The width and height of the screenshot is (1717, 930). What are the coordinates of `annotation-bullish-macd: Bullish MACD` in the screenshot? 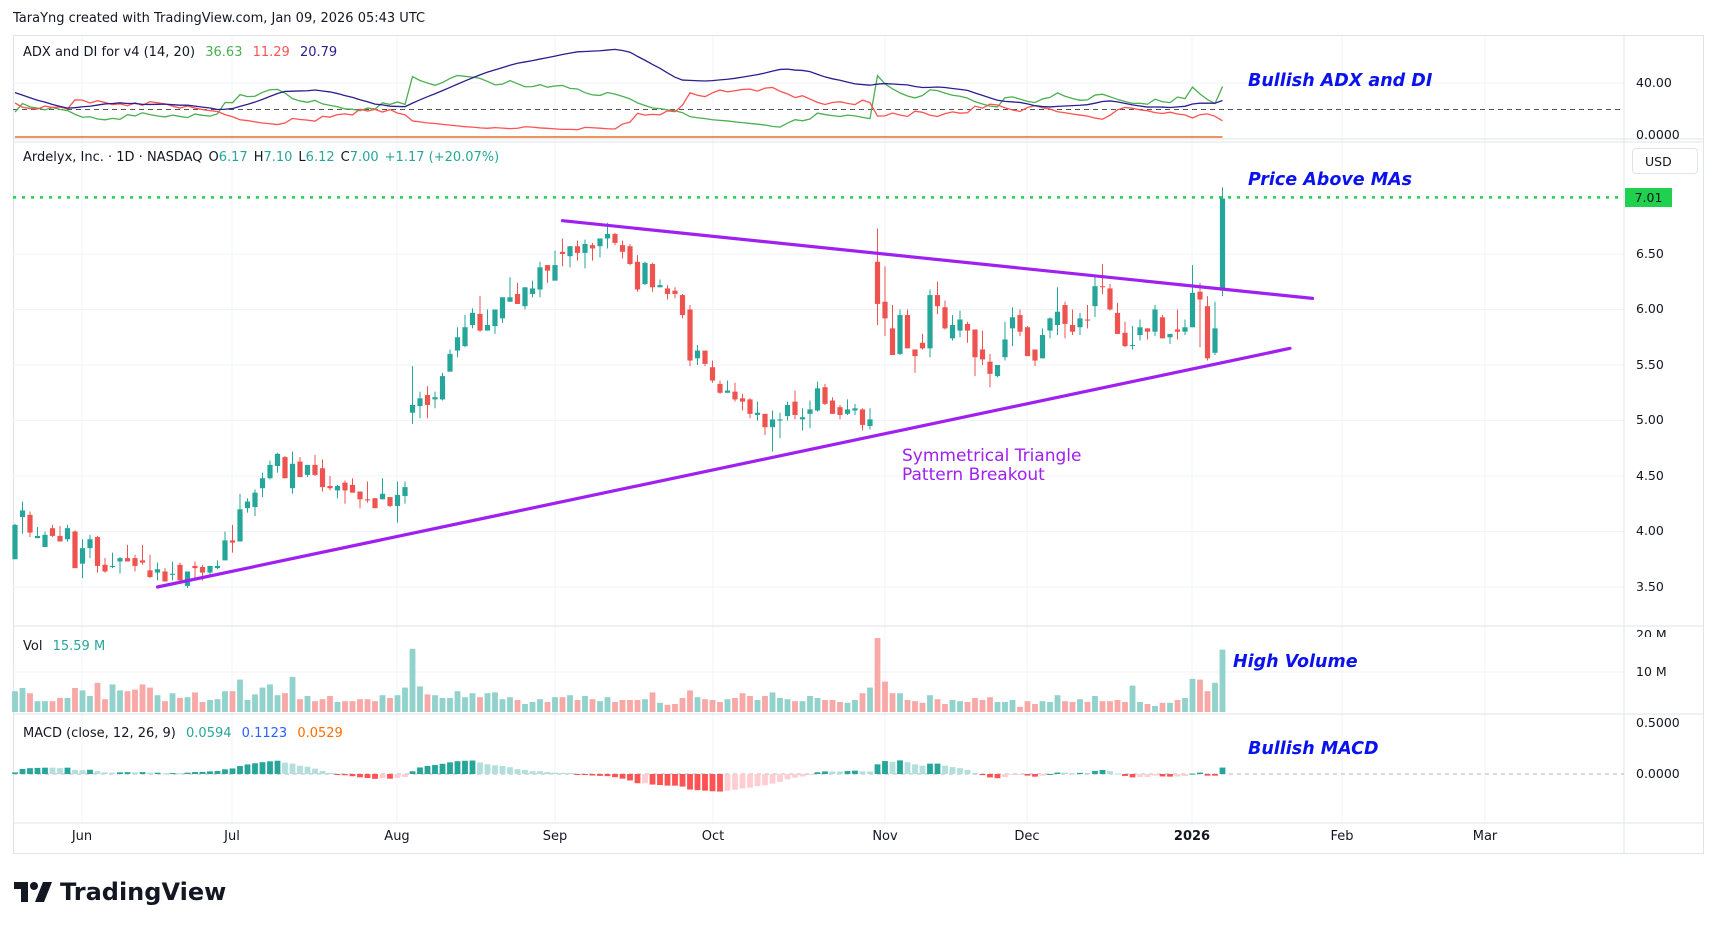 It's located at (1313, 749).